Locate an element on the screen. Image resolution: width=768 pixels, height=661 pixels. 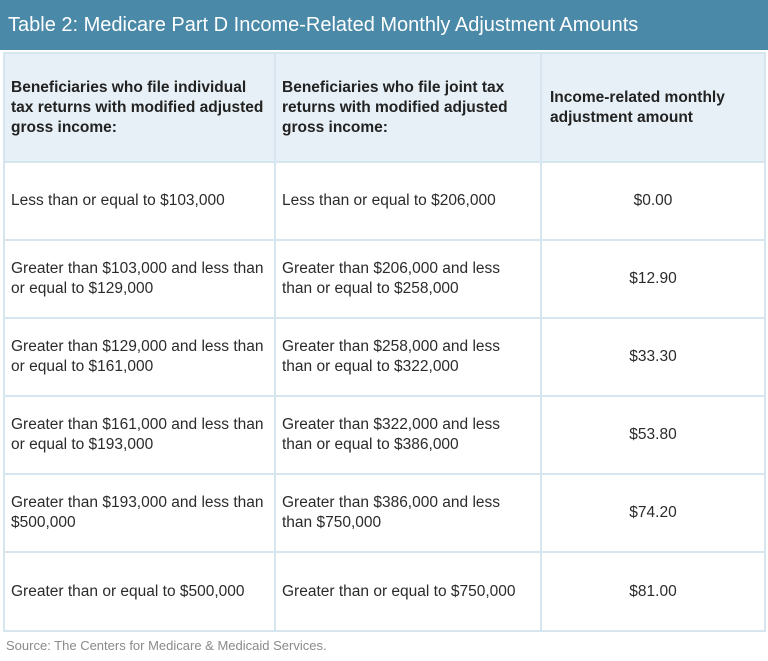
cell-joint: Greater than or equal to $750,000 is located at coordinates (408, 590).